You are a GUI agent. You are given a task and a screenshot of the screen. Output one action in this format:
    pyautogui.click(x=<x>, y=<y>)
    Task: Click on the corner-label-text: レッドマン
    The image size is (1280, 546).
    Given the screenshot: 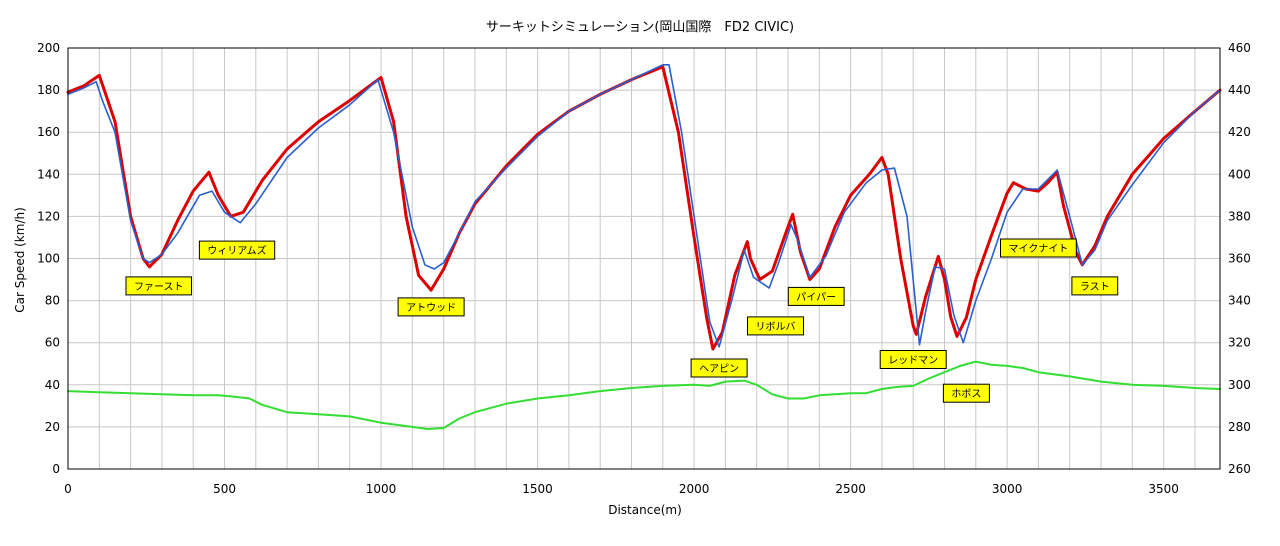 What is the action you would take?
    pyautogui.click(x=913, y=361)
    